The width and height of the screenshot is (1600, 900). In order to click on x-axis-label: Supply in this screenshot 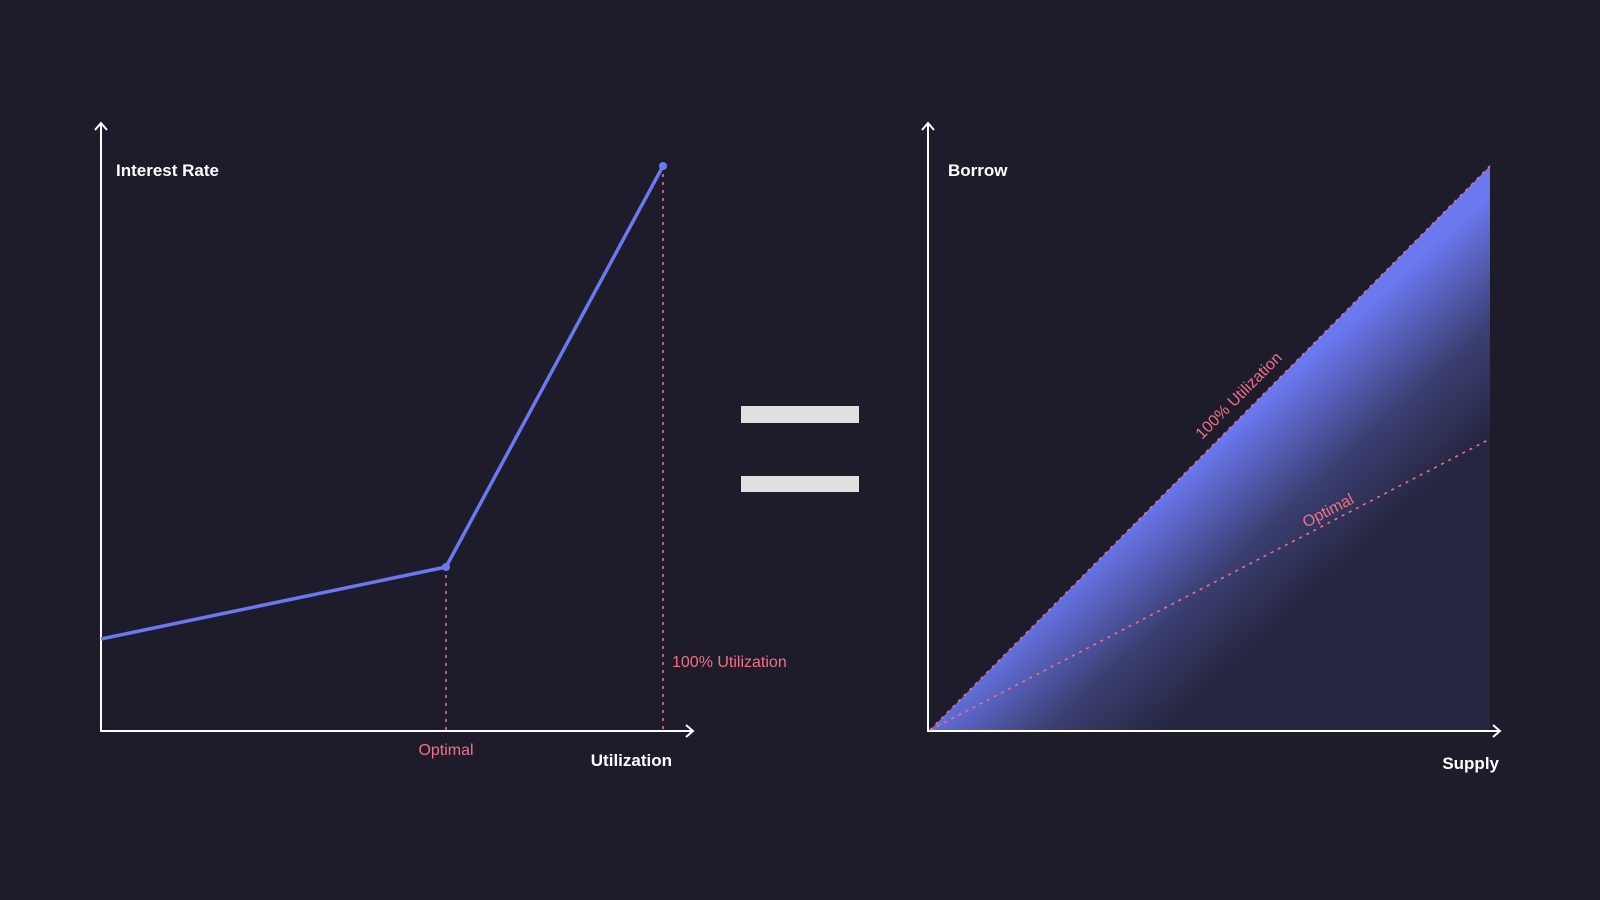, I will do `click(1470, 763)`.